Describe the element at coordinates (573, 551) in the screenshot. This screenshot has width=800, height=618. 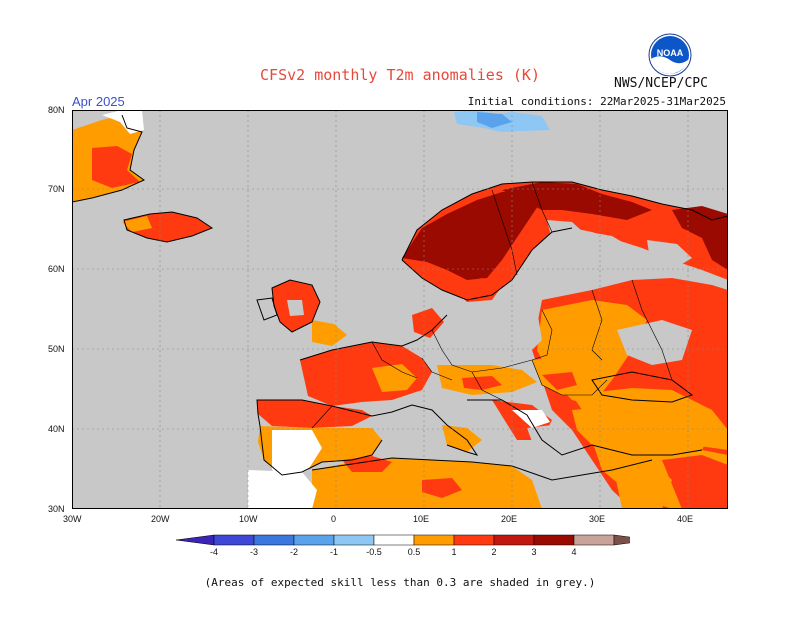
I see `colorbar-label: 4` at that location.